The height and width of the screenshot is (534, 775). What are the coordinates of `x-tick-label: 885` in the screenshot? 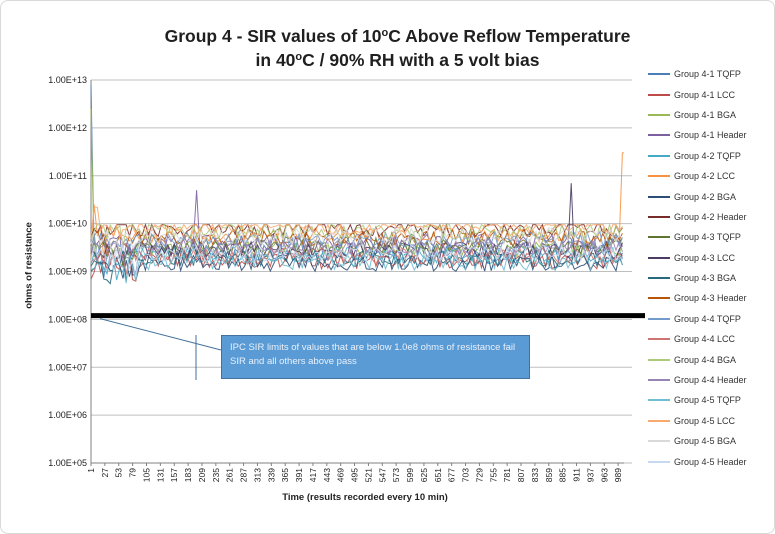 It's located at (563, 475).